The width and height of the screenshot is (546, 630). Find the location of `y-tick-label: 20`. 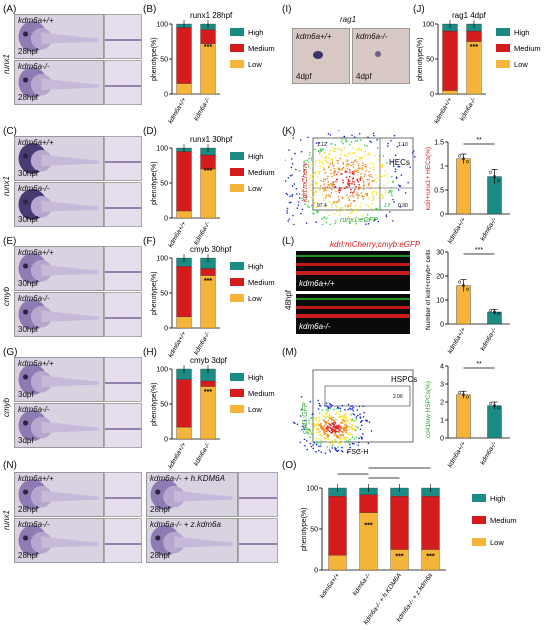

y-tick-label: 20 is located at coordinates (440, 277).